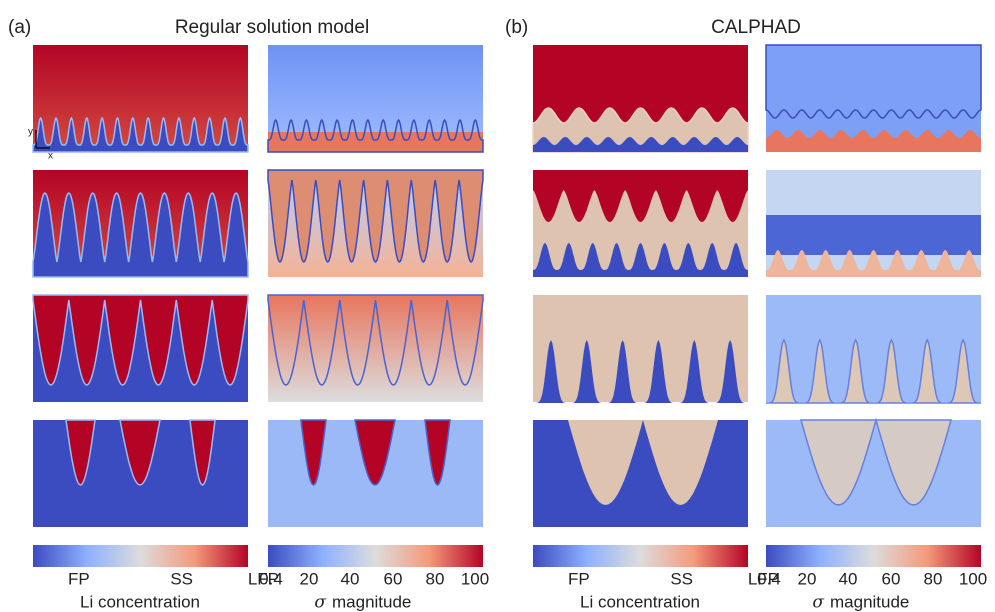  I want to click on panel-label: (b), so click(516, 27).